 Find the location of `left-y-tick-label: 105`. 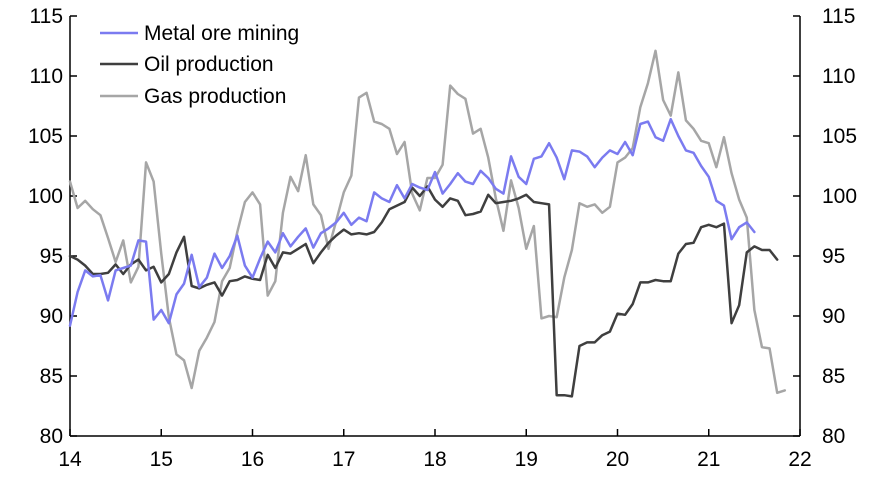

left-y-tick-label: 105 is located at coordinates (45, 136).